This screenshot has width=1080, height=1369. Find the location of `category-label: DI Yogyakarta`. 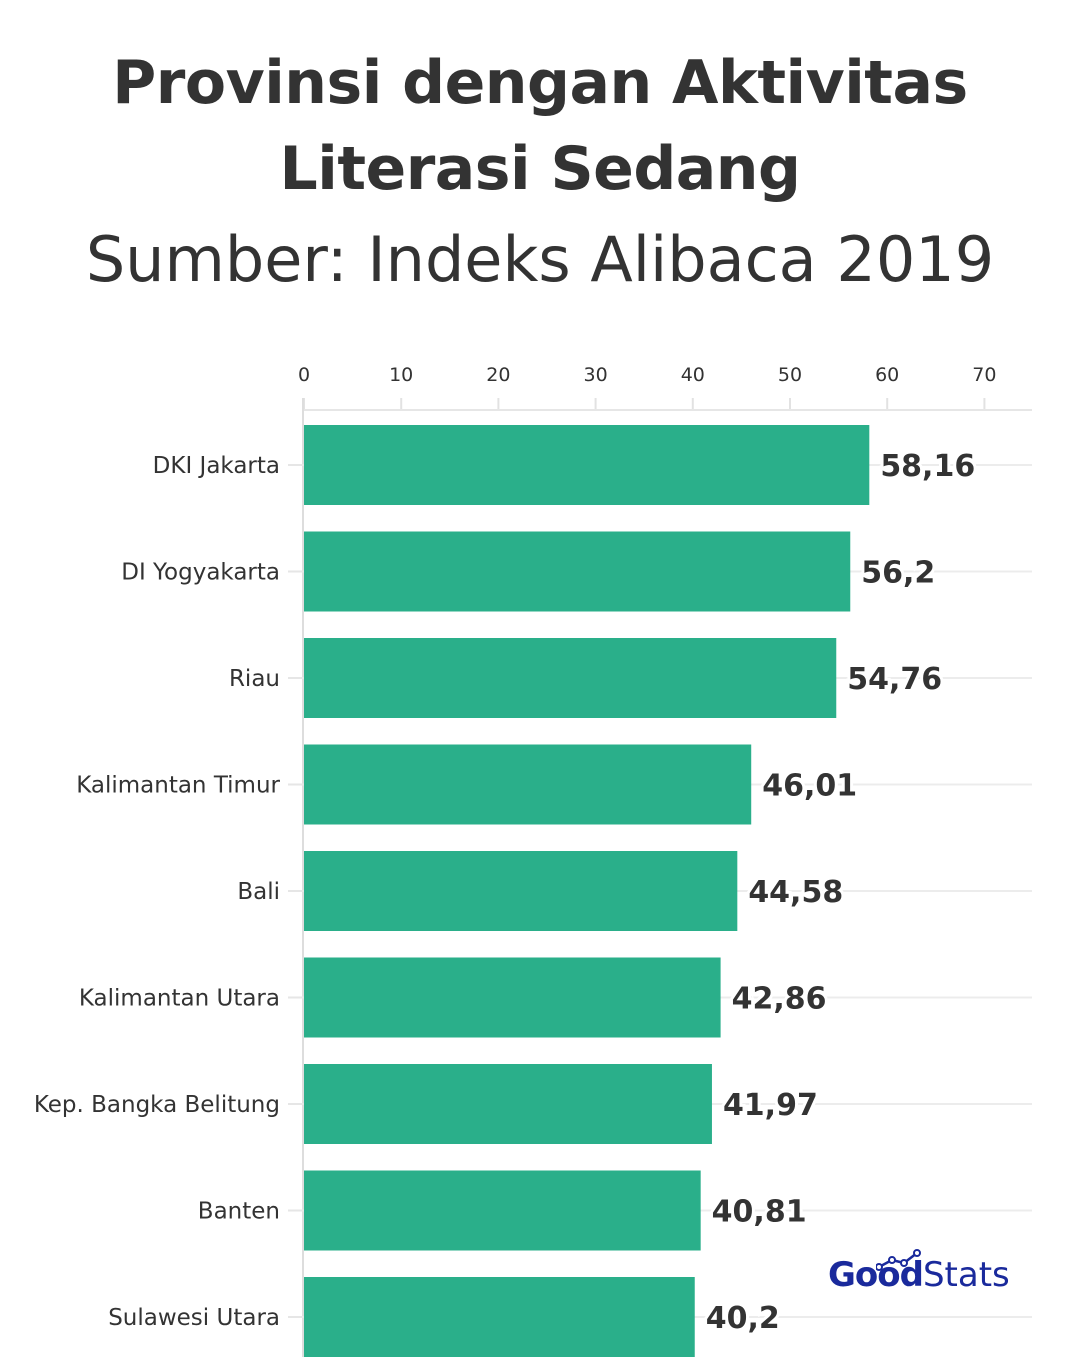

category-label: DI Yogyakarta is located at coordinates (200, 573).